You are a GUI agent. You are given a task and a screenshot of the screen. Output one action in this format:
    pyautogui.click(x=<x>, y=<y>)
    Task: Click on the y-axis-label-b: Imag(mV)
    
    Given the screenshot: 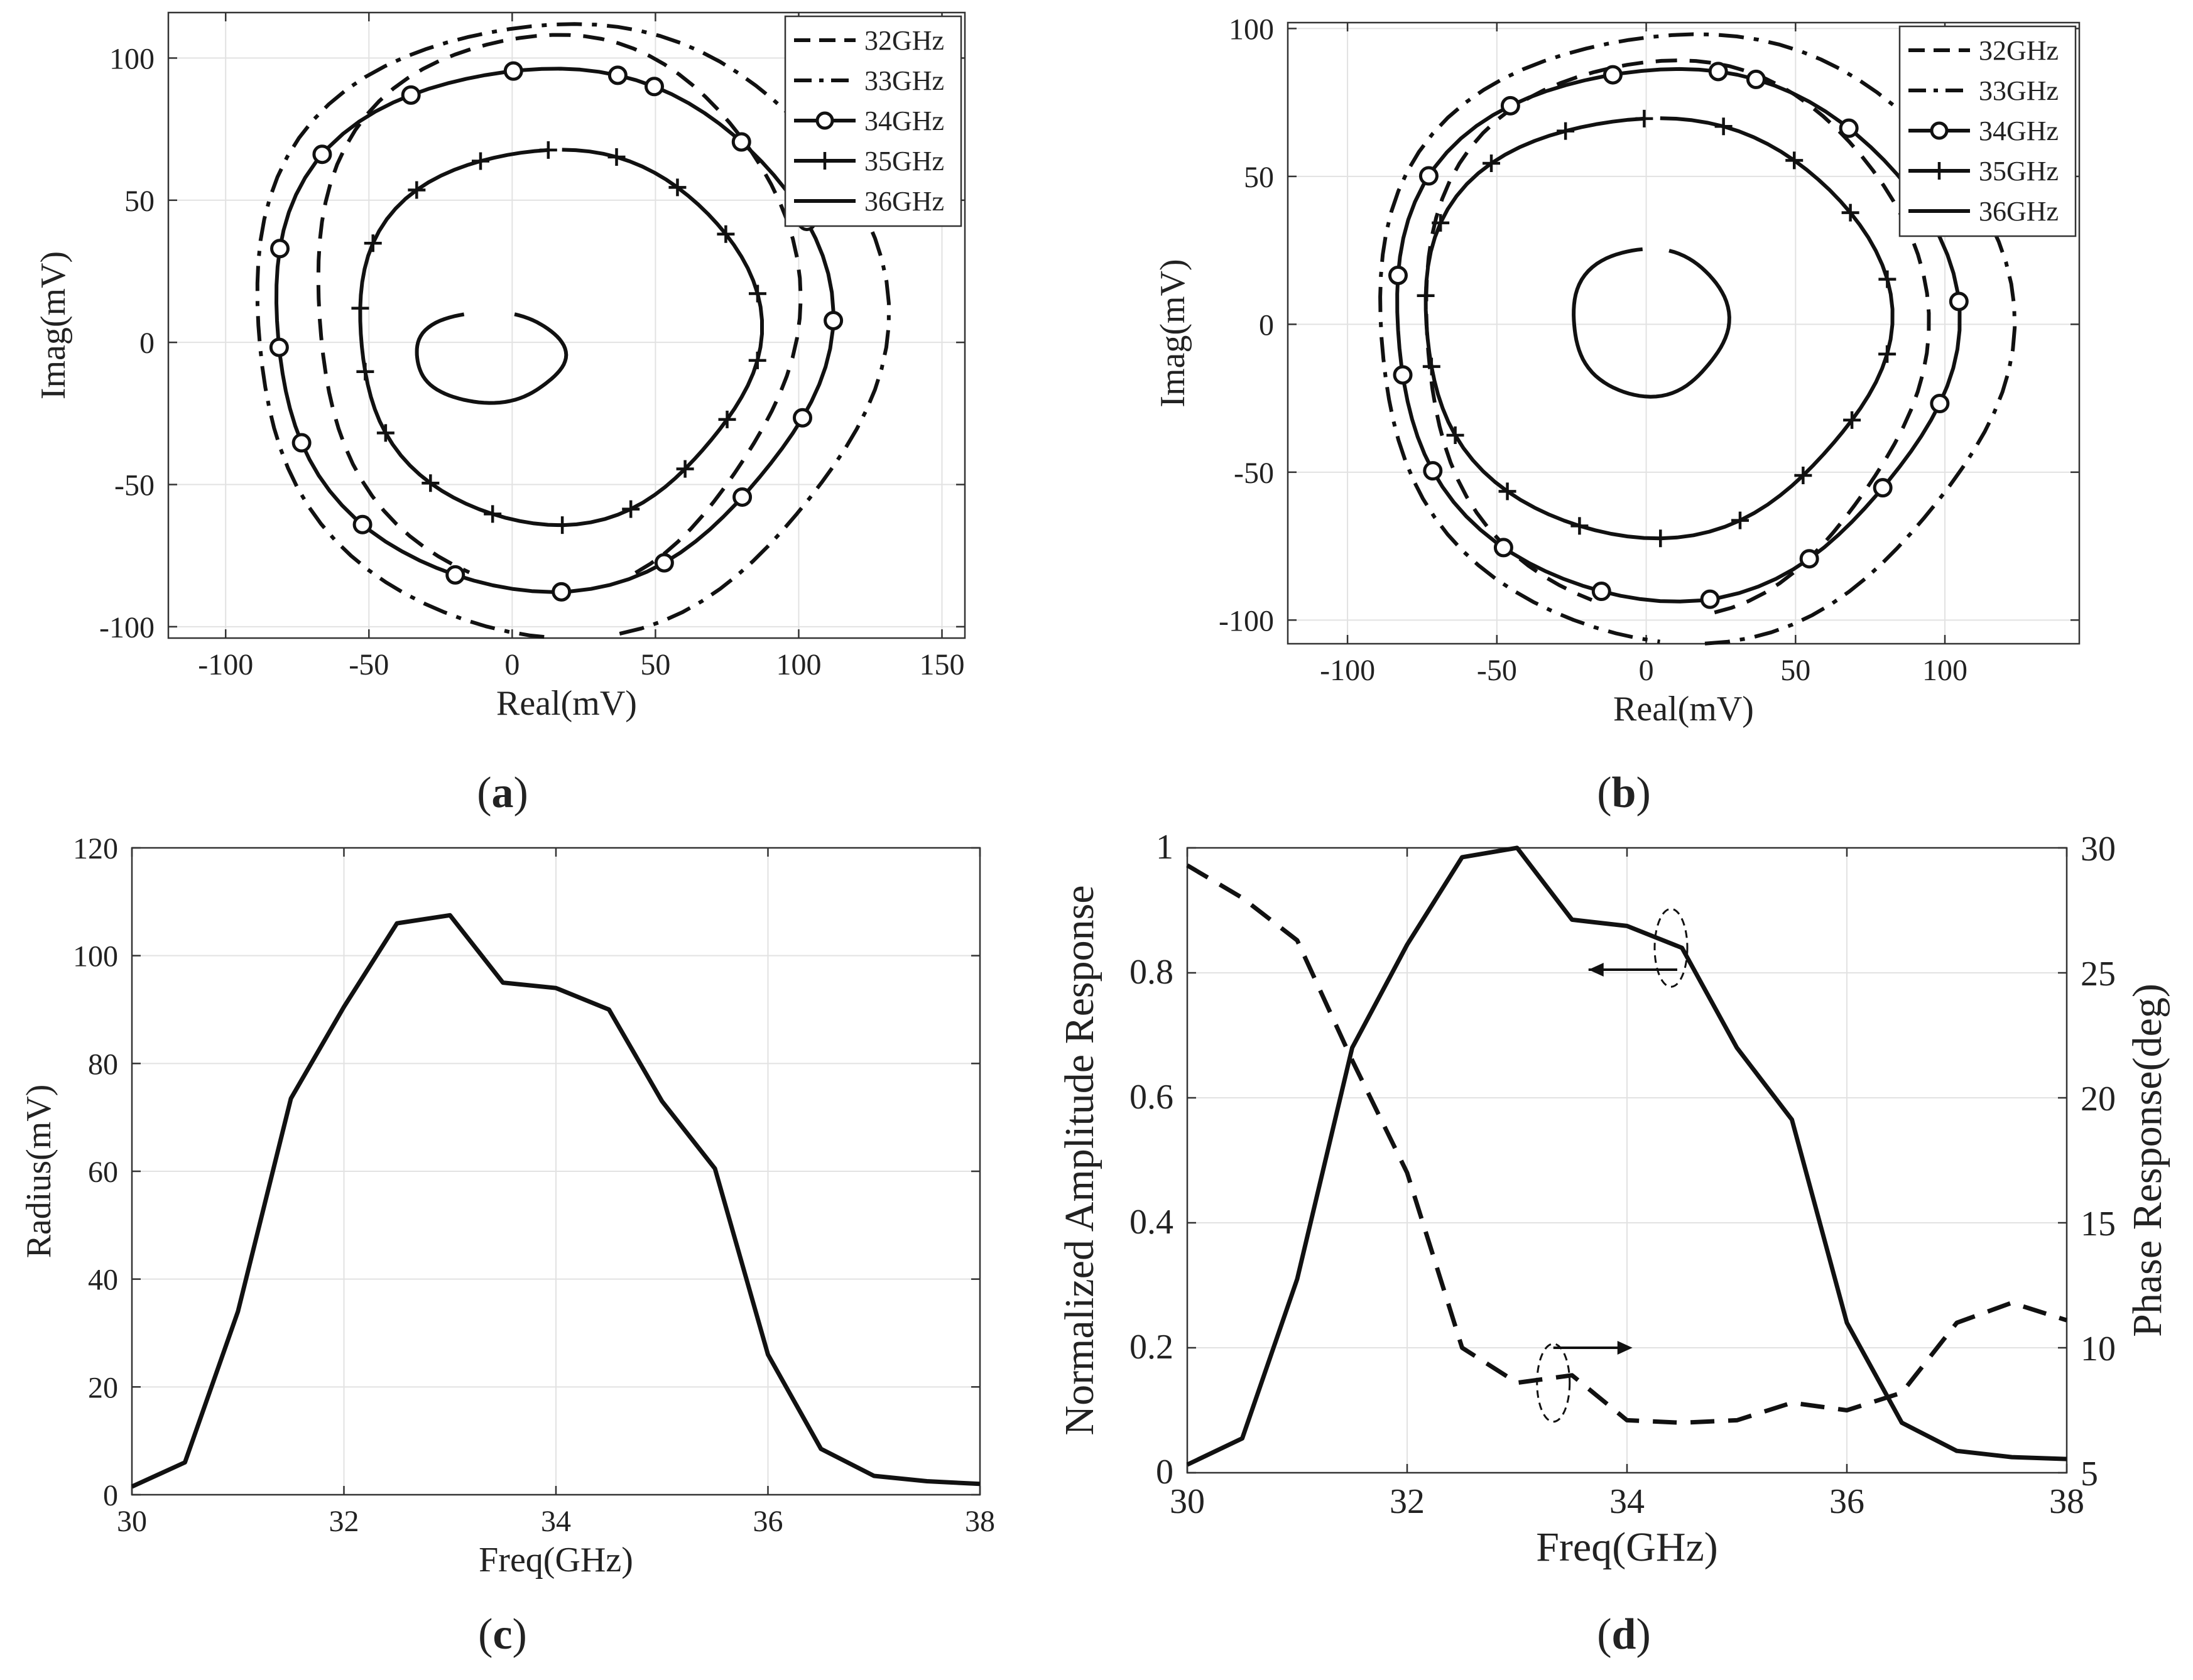 What is the action you would take?
    pyautogui.click(x=1172, y=333)
    